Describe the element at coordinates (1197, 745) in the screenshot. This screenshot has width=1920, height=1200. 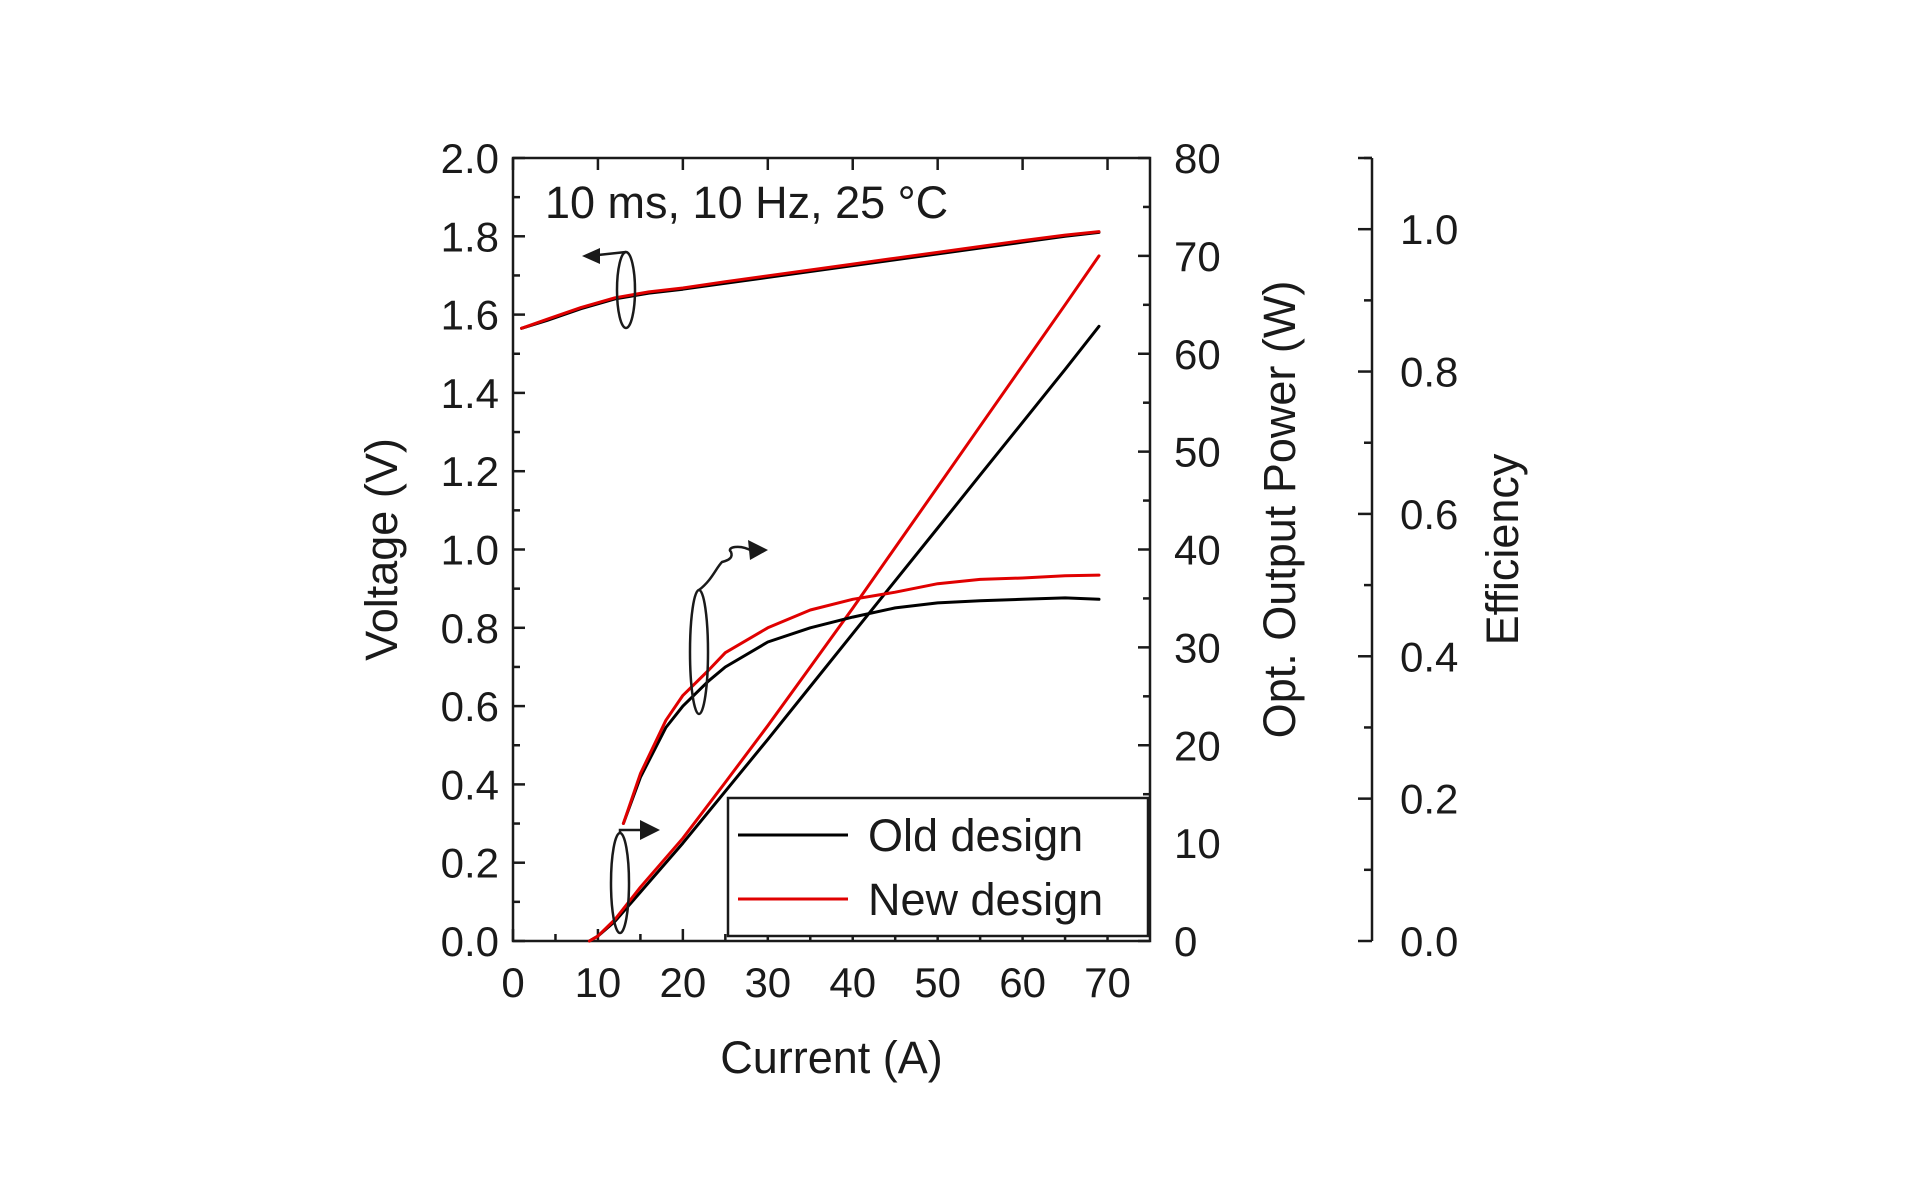
I see `y-right-tick-label: 20` at that location.